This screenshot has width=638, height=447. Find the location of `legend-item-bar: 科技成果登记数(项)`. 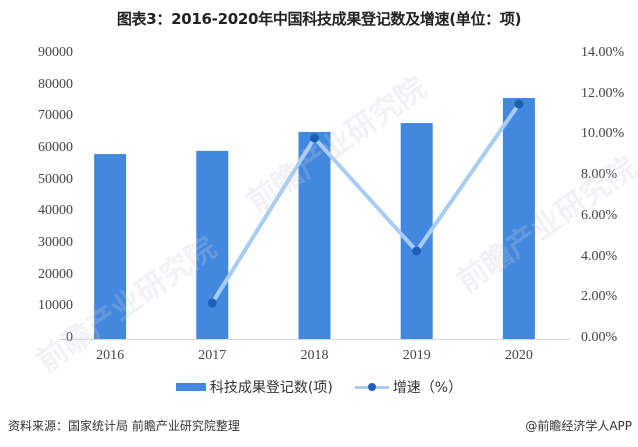

legend-item-bar: 科技成果登记数(项) is located at coordinates (254, 387).